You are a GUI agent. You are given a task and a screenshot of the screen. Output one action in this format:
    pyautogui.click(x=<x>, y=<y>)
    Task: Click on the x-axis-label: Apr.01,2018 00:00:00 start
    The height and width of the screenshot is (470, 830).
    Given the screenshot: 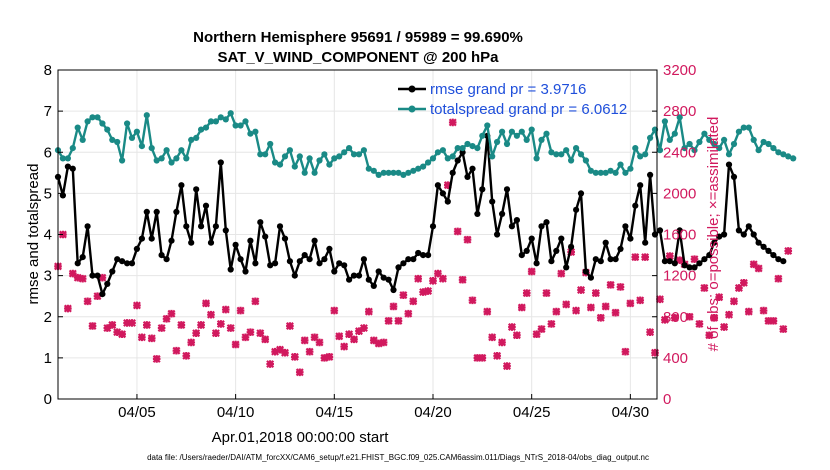 What is the action you would take?
    pyautogui.click(x=301, y=437)
    